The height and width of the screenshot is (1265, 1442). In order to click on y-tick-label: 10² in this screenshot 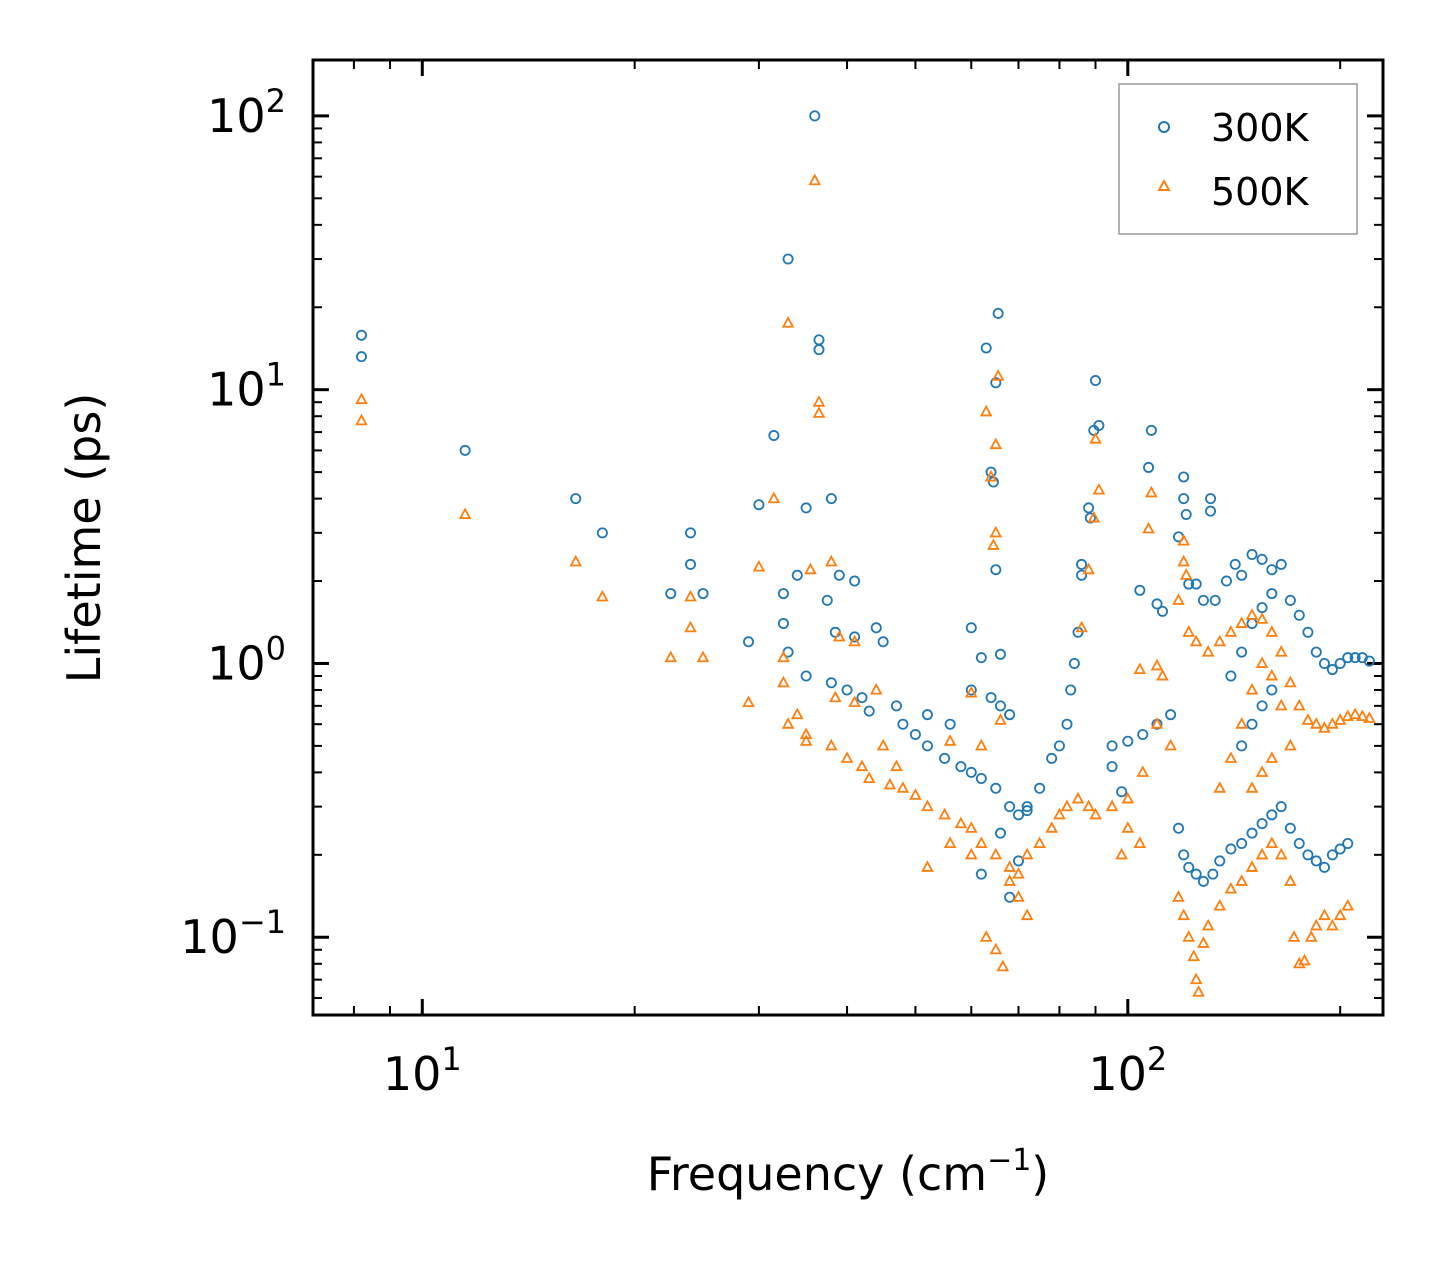, I will do `click(246, 112)`.